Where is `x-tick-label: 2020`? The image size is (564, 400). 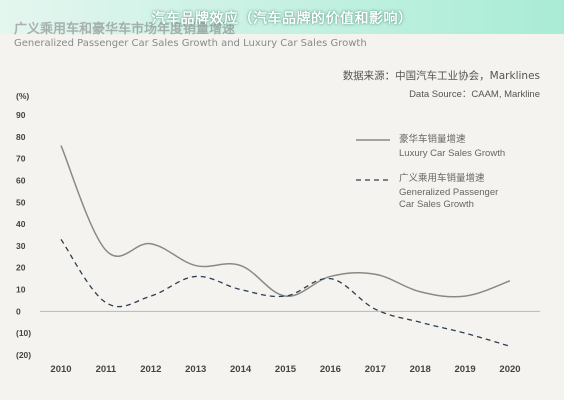
x-tick-label: 2020 is located at coordinates (509, 369).